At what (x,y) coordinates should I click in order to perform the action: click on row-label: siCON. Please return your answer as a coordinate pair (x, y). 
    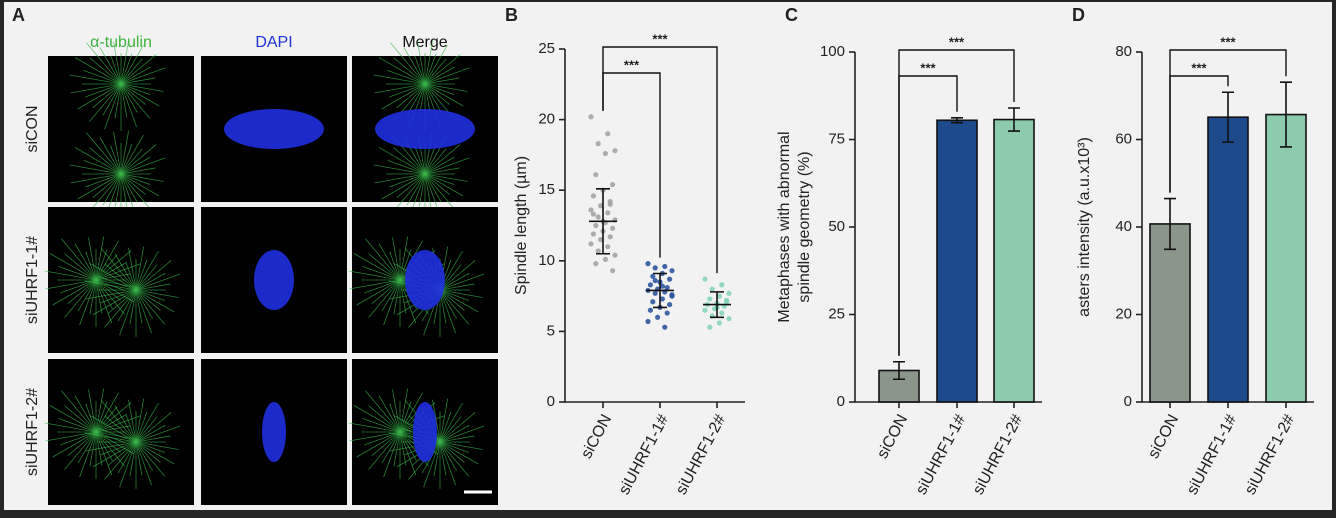
    Looking at the image, I should click on (32, 128).